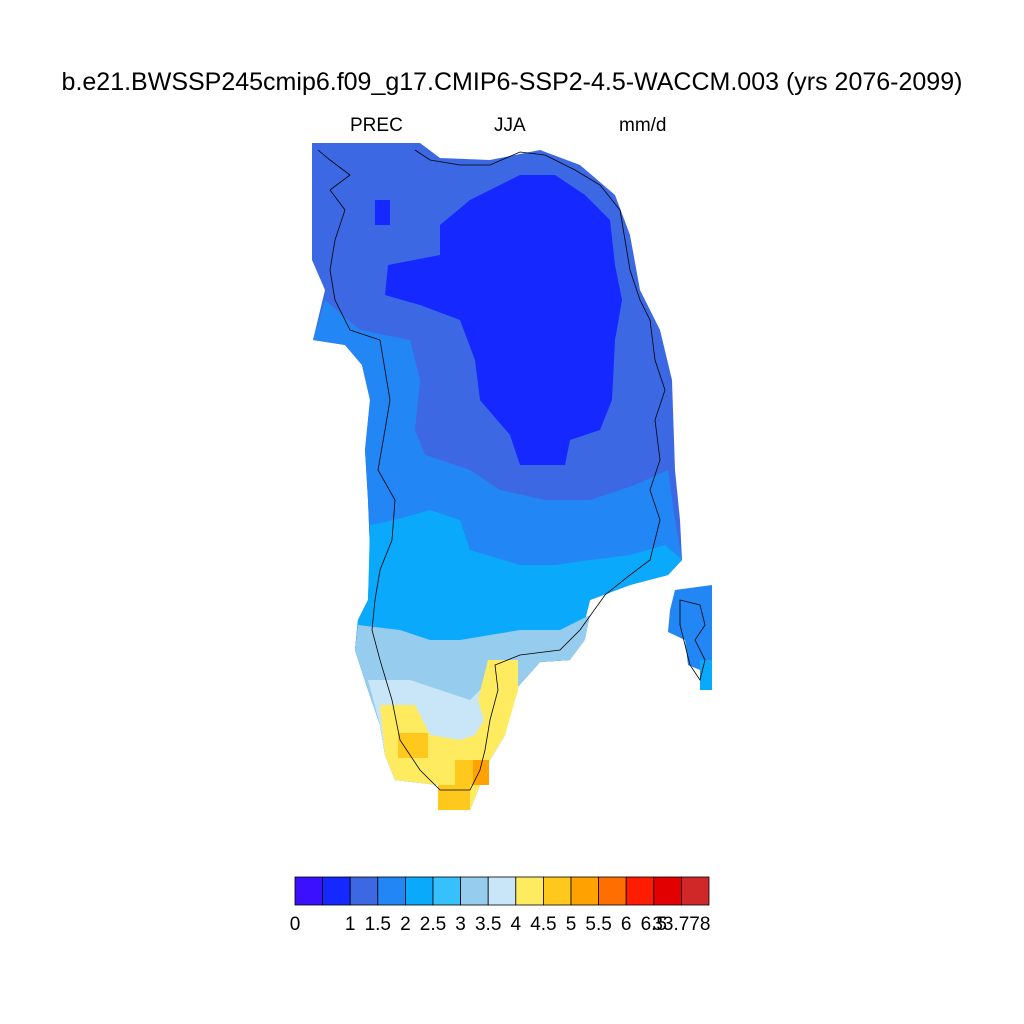 Image resolution: width=1024 pixels, height=1024 pixels. What do you see at coordinates (498, 700) in the screenshot?
I see `field-yellow-east` at bounding box center [498, 700].